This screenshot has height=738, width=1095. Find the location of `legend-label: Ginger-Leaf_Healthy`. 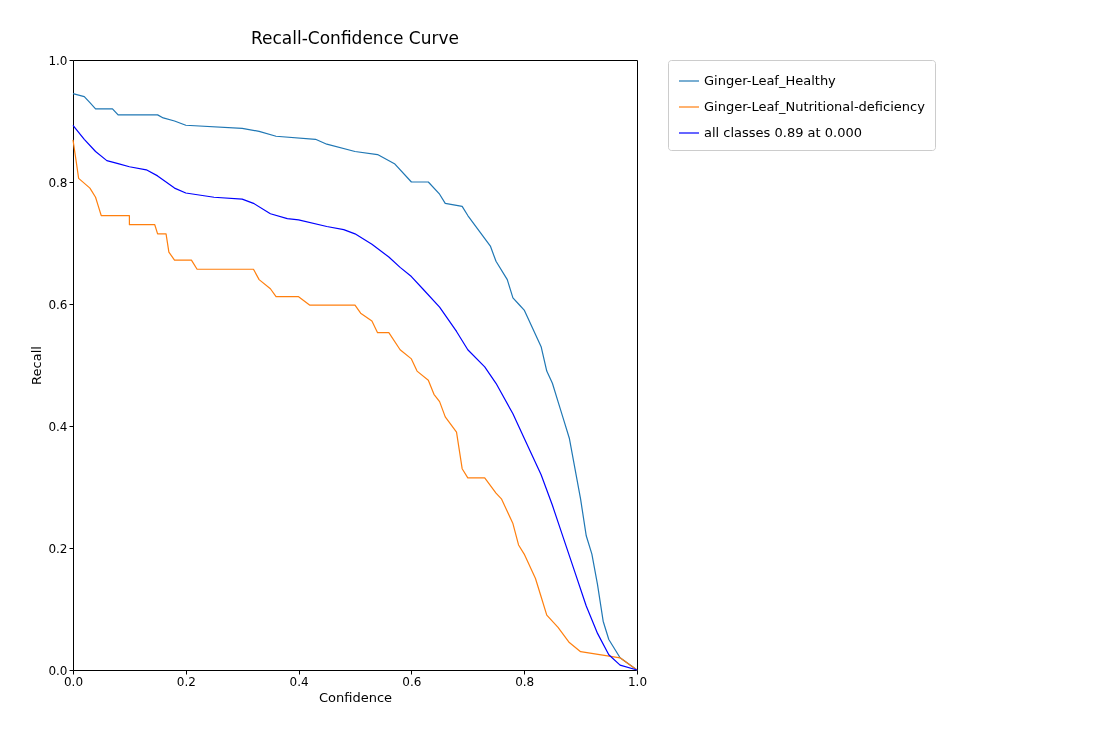

legend-label: Ginger-Leaf_Healthy is located at coordinates (770, 80).